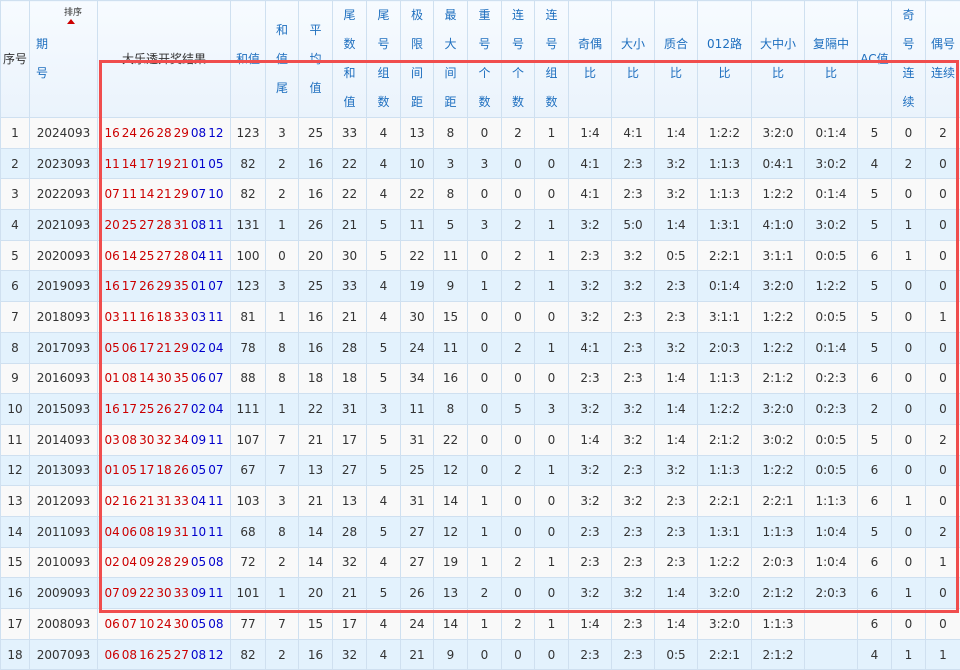 This screenshot has height=670, width=960. I want to click on stat-cell: 21, so click(316, 501).